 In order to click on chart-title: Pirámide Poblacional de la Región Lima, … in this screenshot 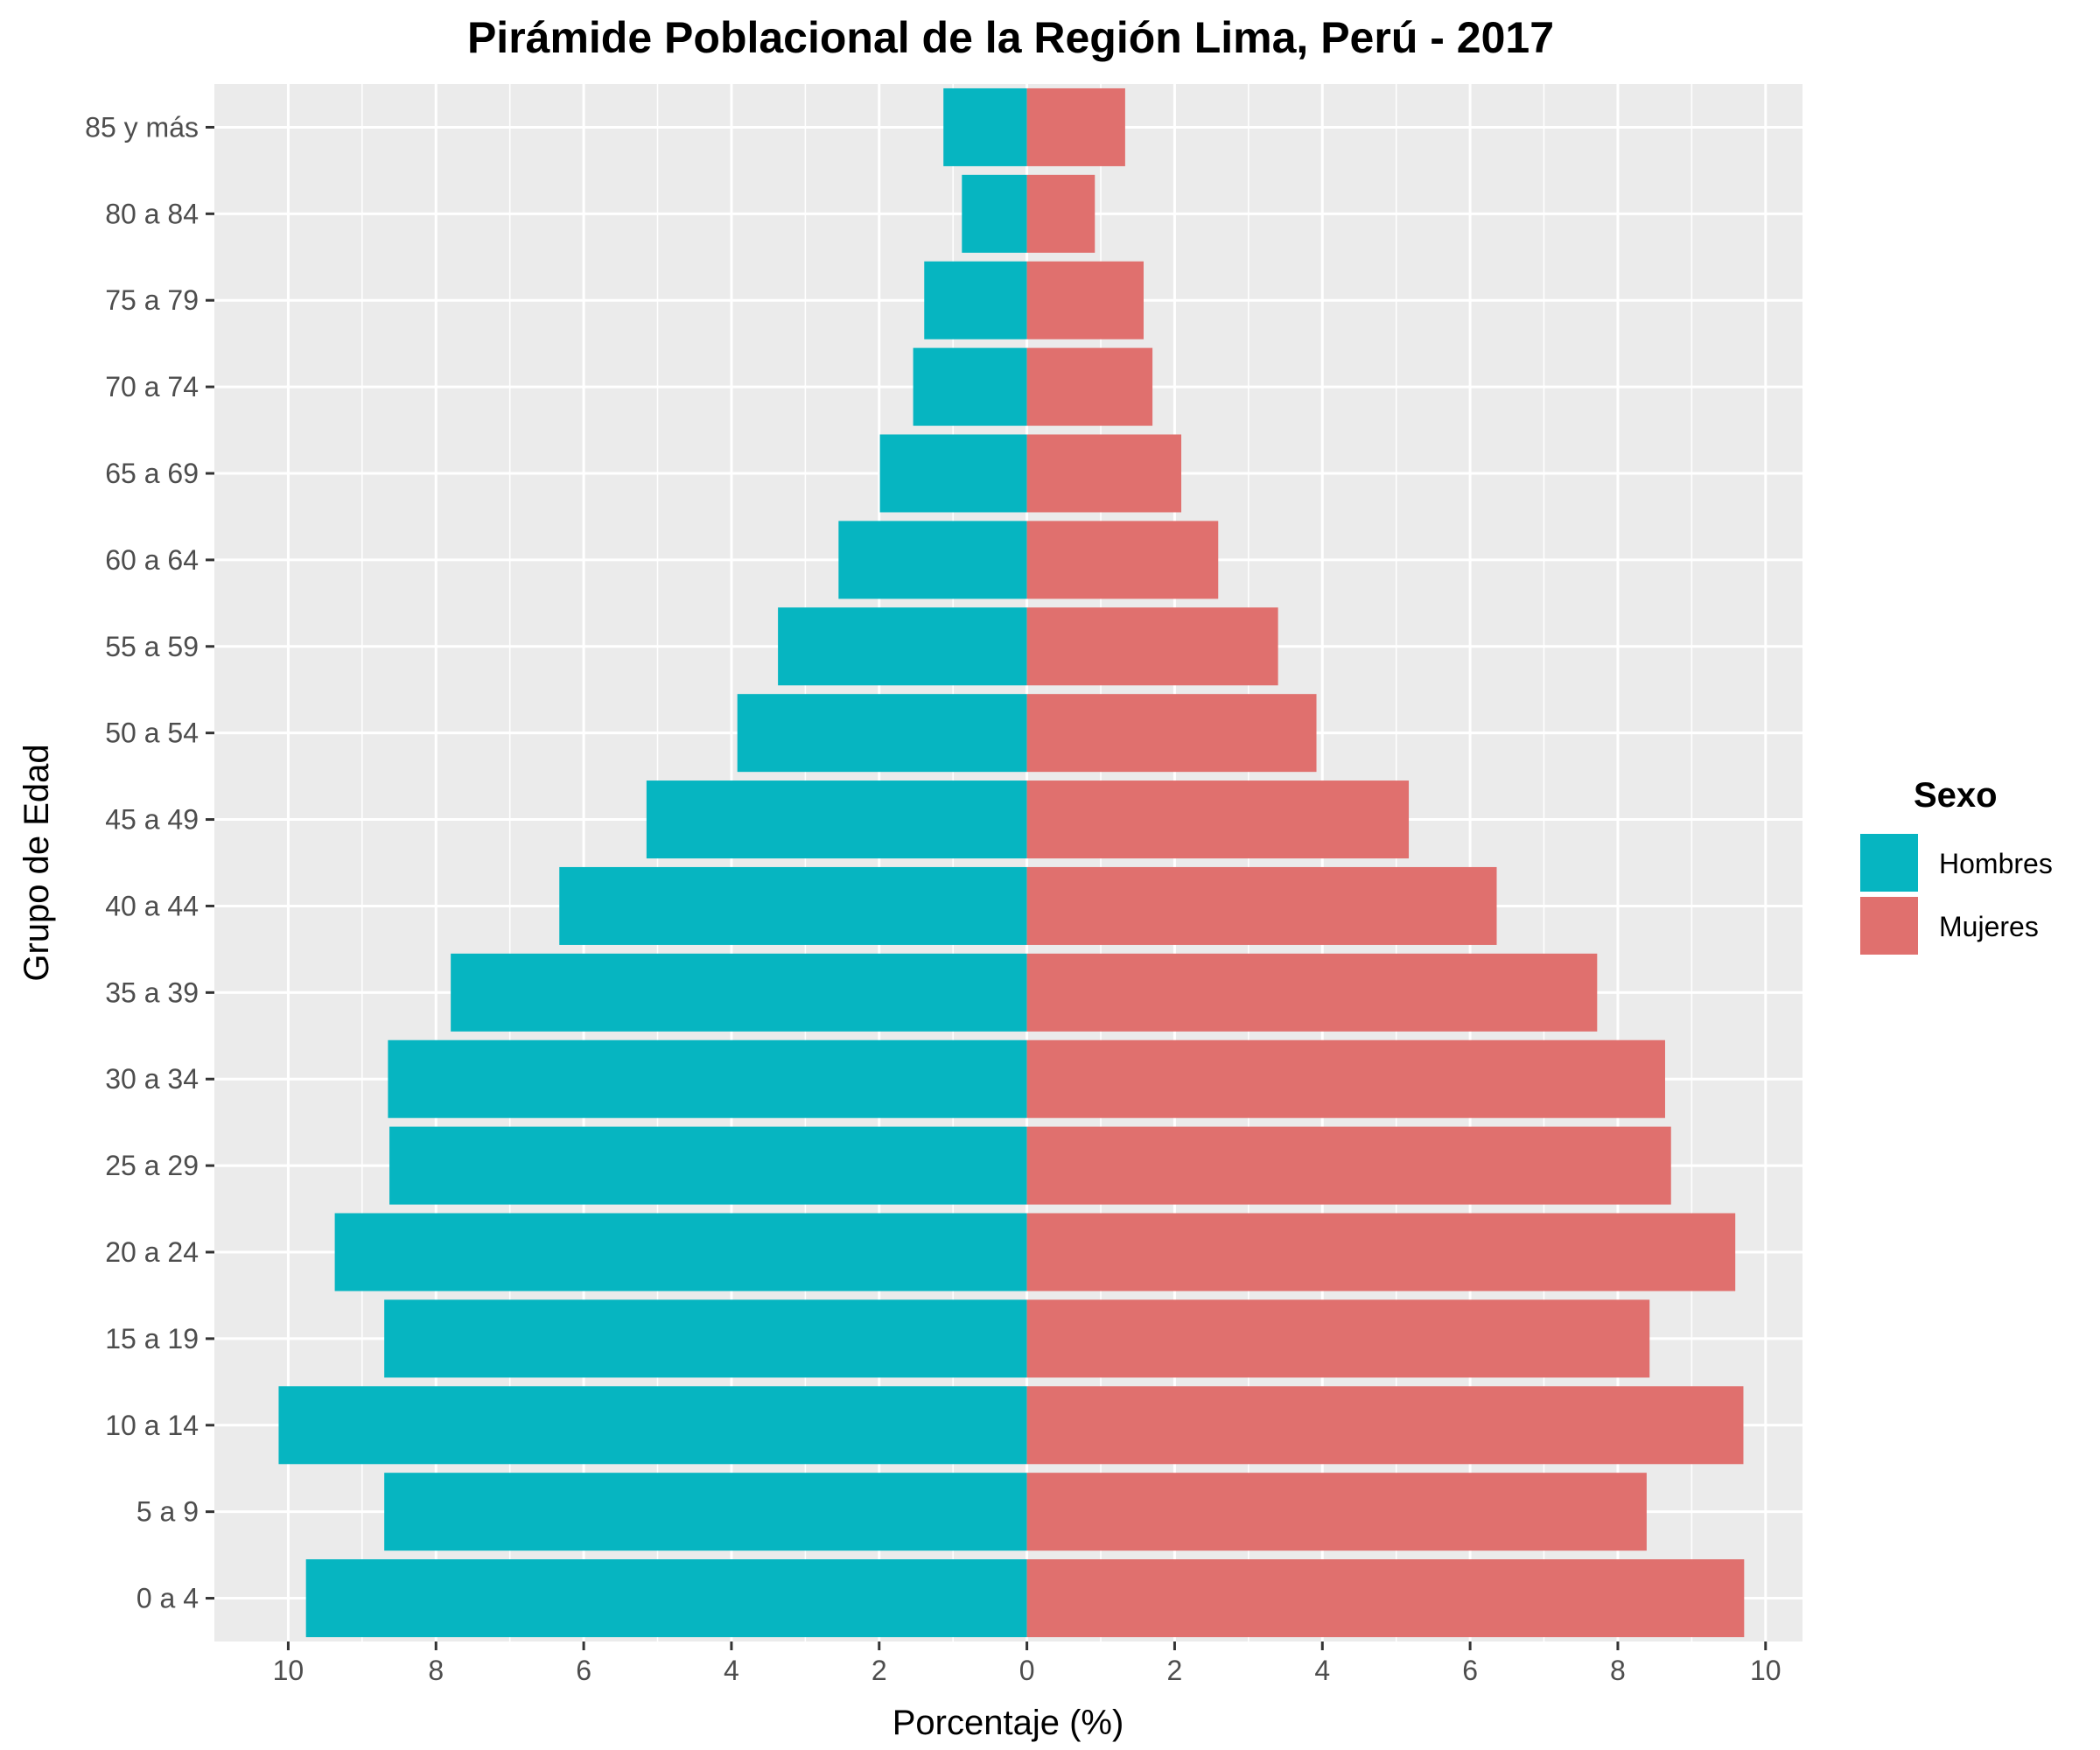, I will do `click(1010, 37)`.